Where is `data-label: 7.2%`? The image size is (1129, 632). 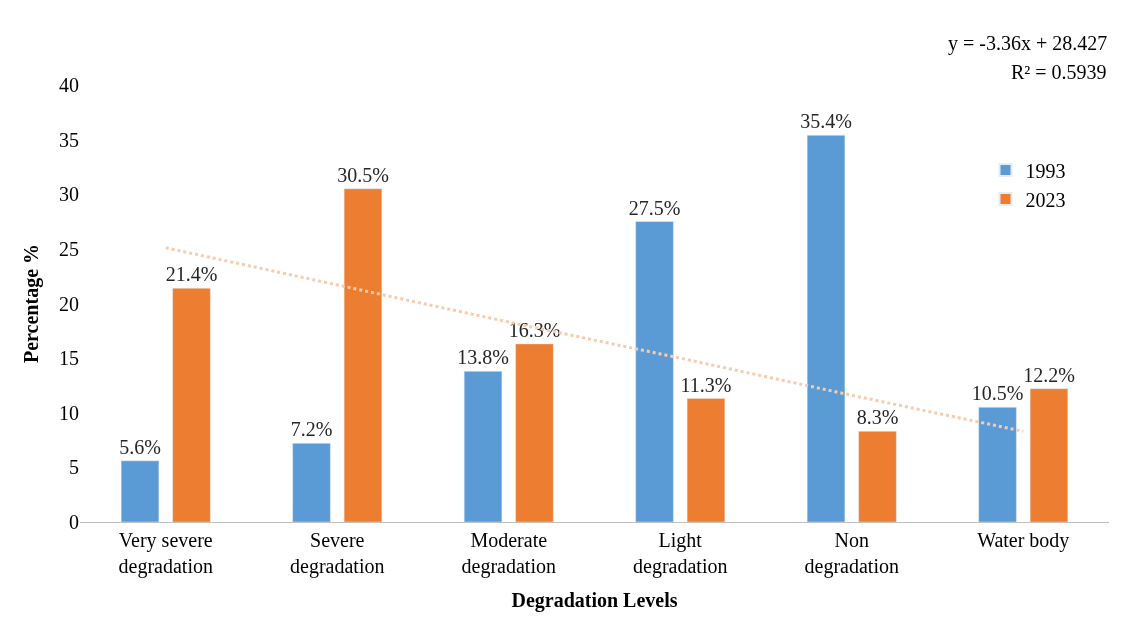
data-label: 7.2% is located at coordinates (311, 429).